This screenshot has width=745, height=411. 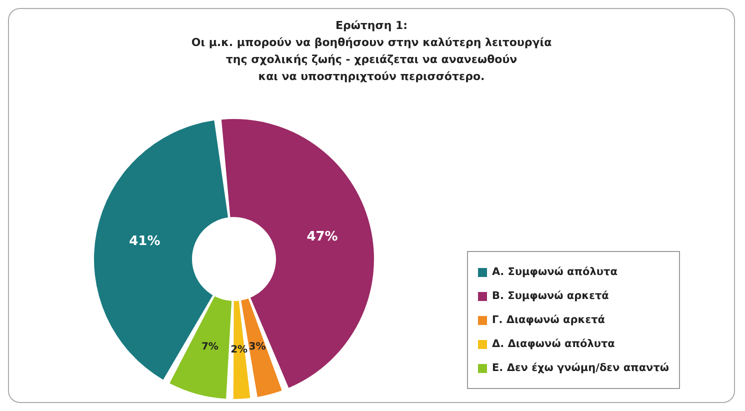 What do you see at coordinates (144, 241) in the screenshot?
I see `data-label: 41%` at bounding box center [144, 241].